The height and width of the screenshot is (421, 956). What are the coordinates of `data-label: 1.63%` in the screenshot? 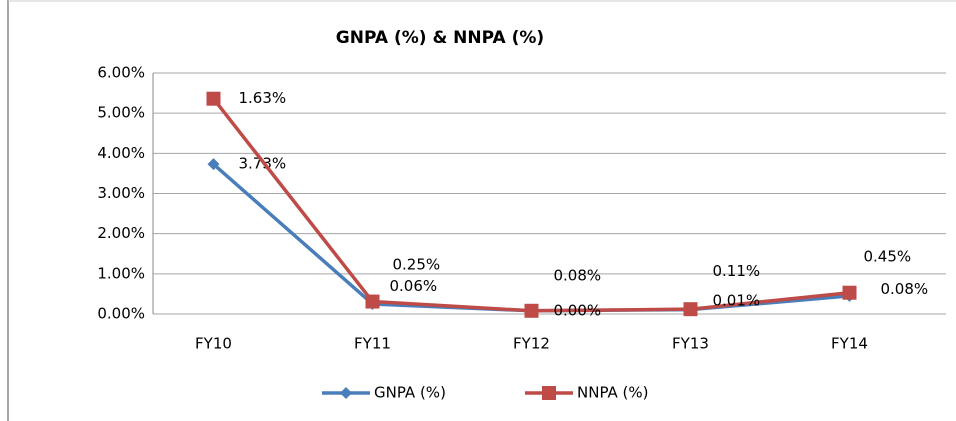 It's located at (263, 98).